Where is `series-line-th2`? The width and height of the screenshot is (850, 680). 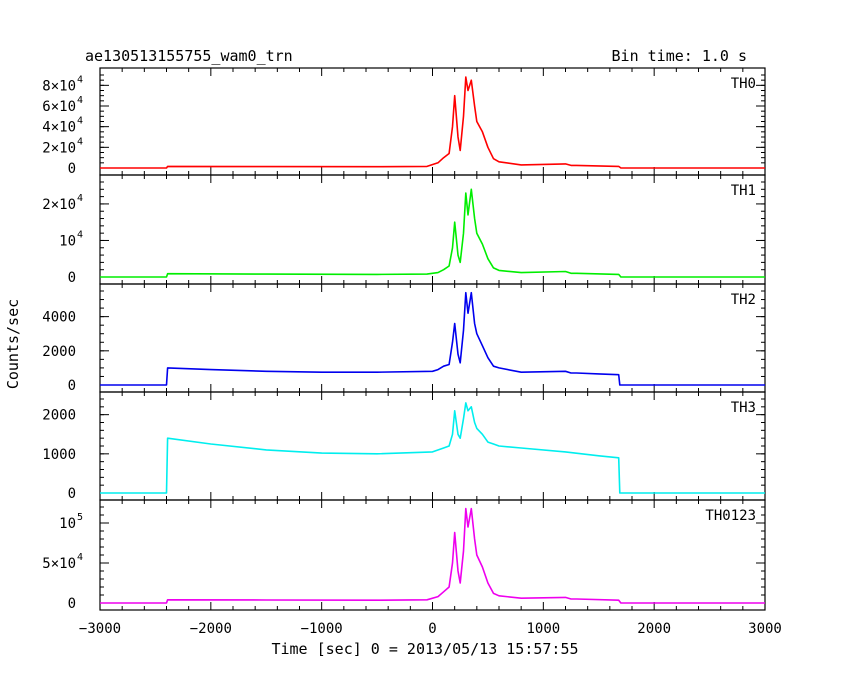
series-line-th2 is located at coordinates (432, 338).